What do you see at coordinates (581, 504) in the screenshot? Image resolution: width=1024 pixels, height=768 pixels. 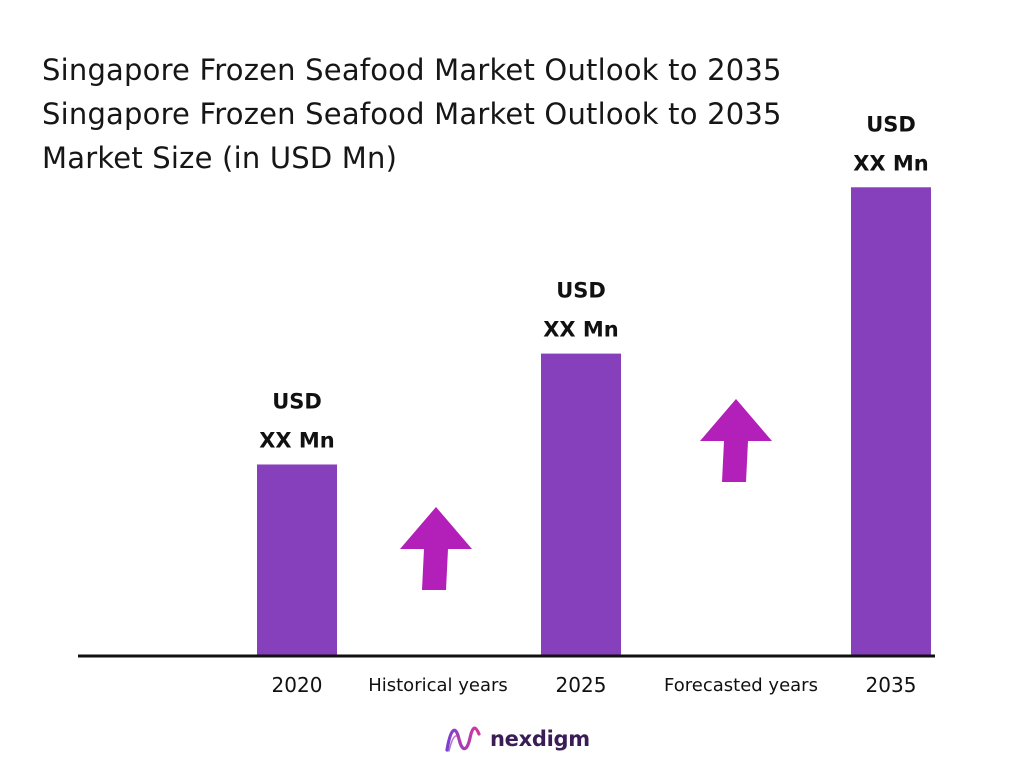 I see `bar-2025` at bounding box center [581, 504].